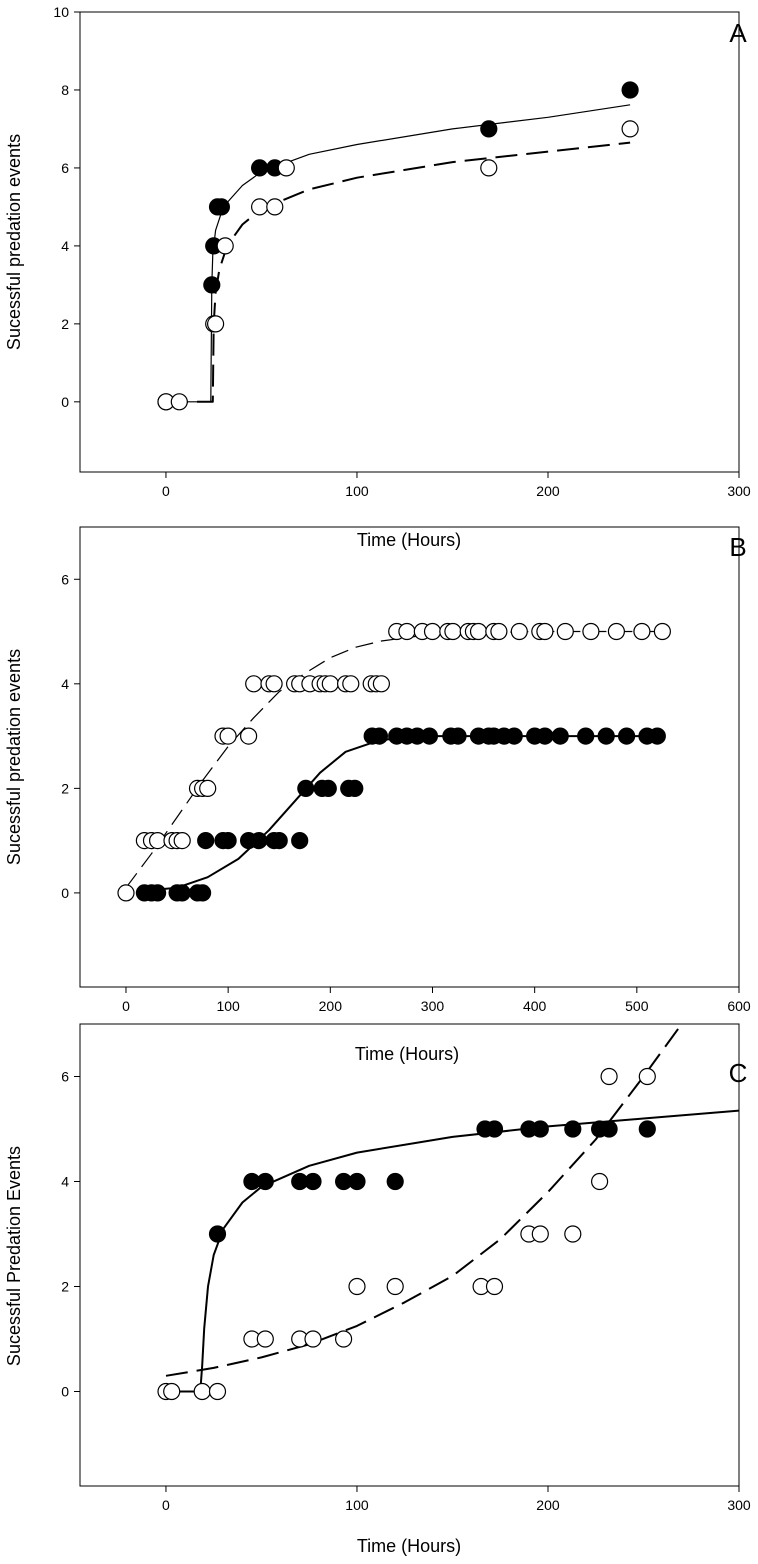 The width and height of the screenshot is (758, 1564). I want to click on x-tick-label: 600, so click(739, 1006).